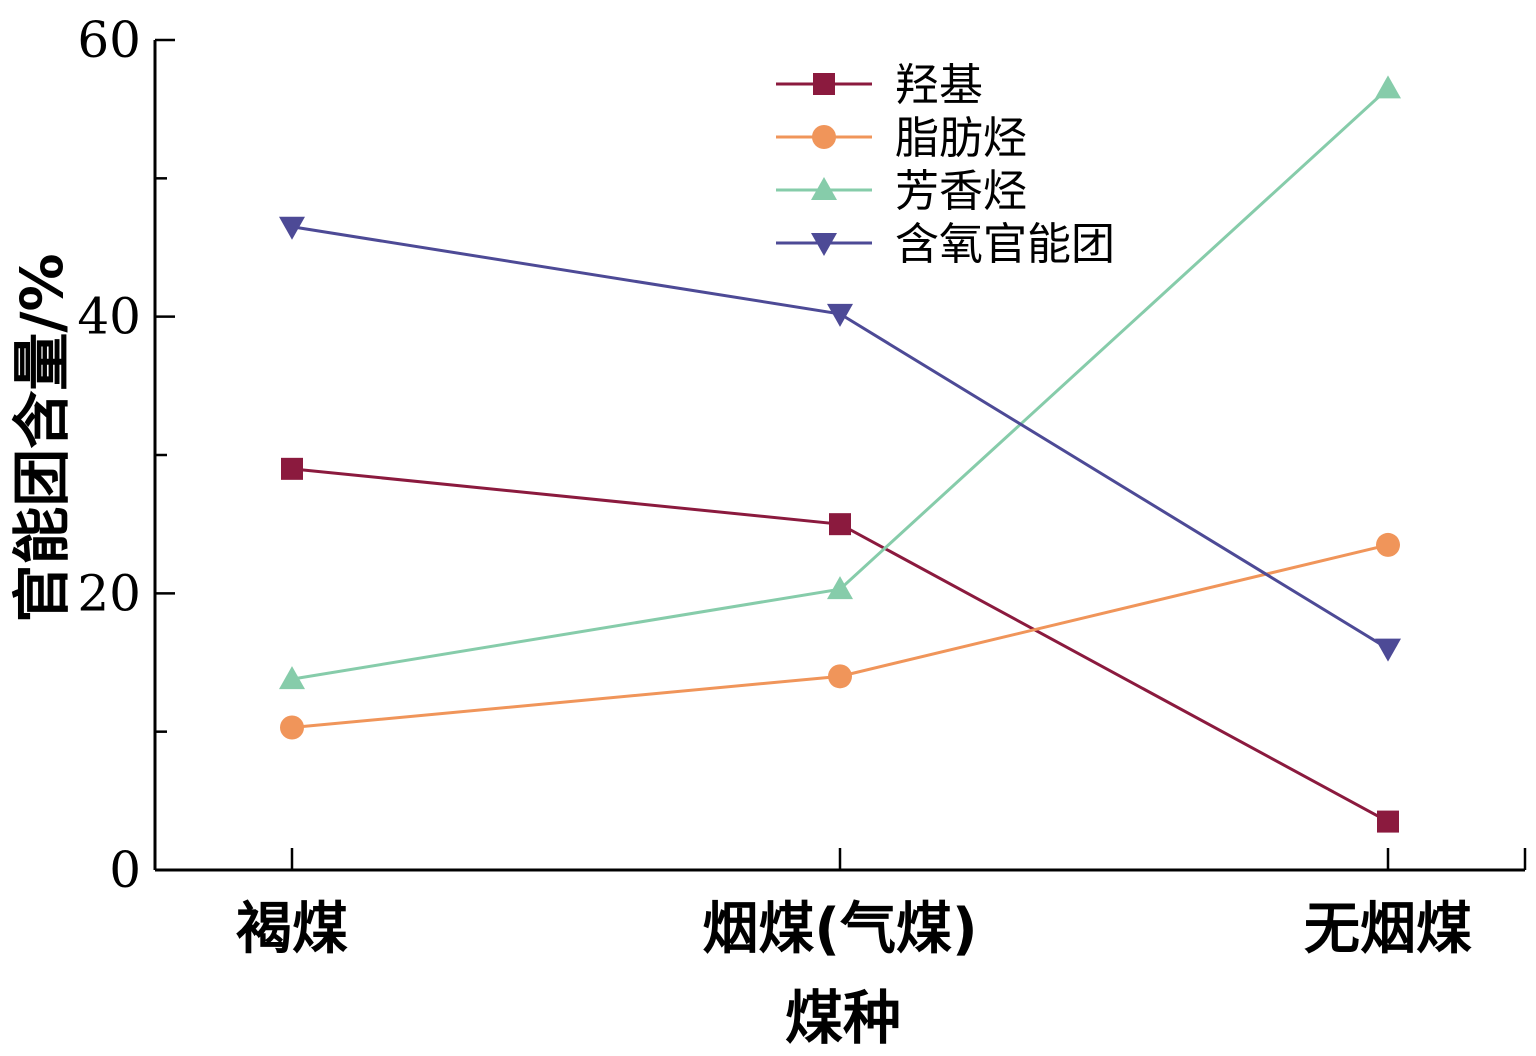  I want to click on legend-label: 芳香烃, so click(961, 191).